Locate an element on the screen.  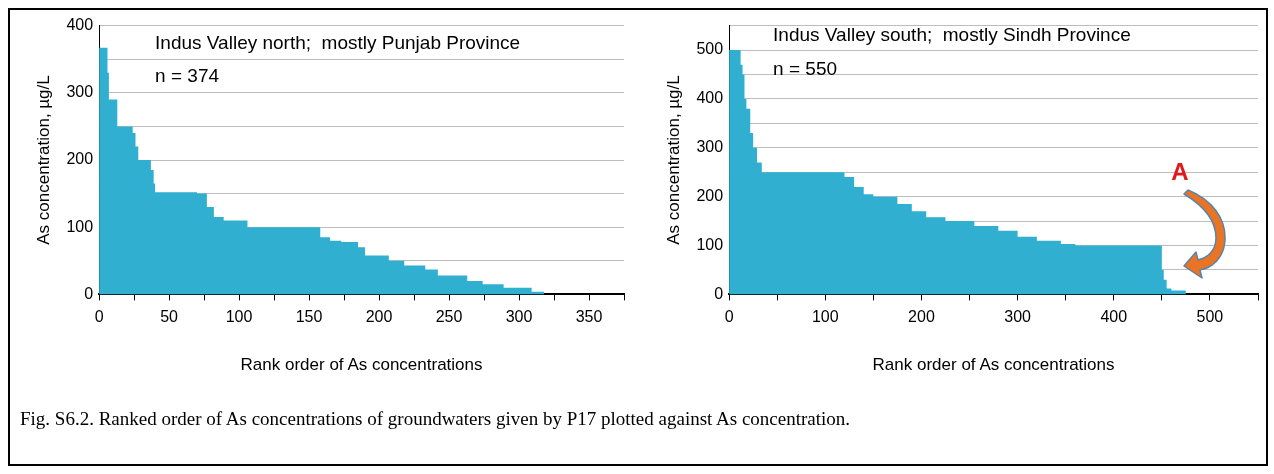
chart-title: Indus Valley south; mostly Sindh Province is located at coordinates (952, 34).